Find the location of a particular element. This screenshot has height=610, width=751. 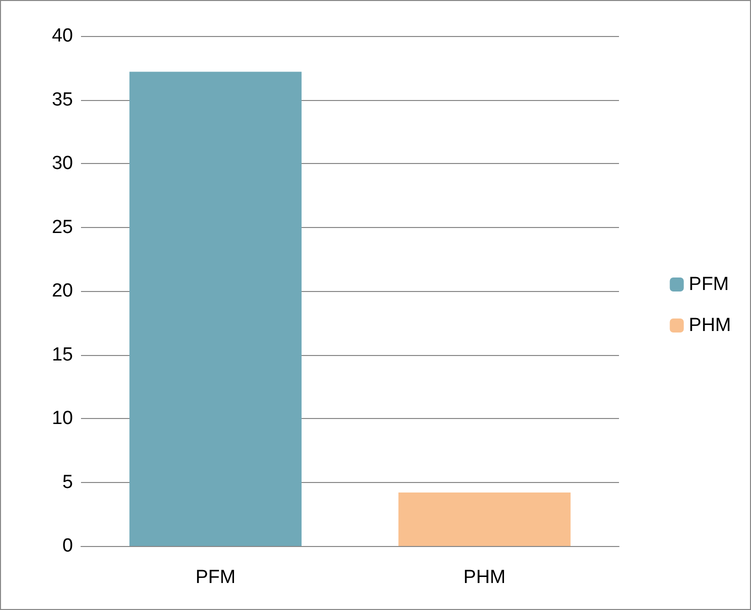

y-tick-label: 30 is located at coordinates (62, 163).